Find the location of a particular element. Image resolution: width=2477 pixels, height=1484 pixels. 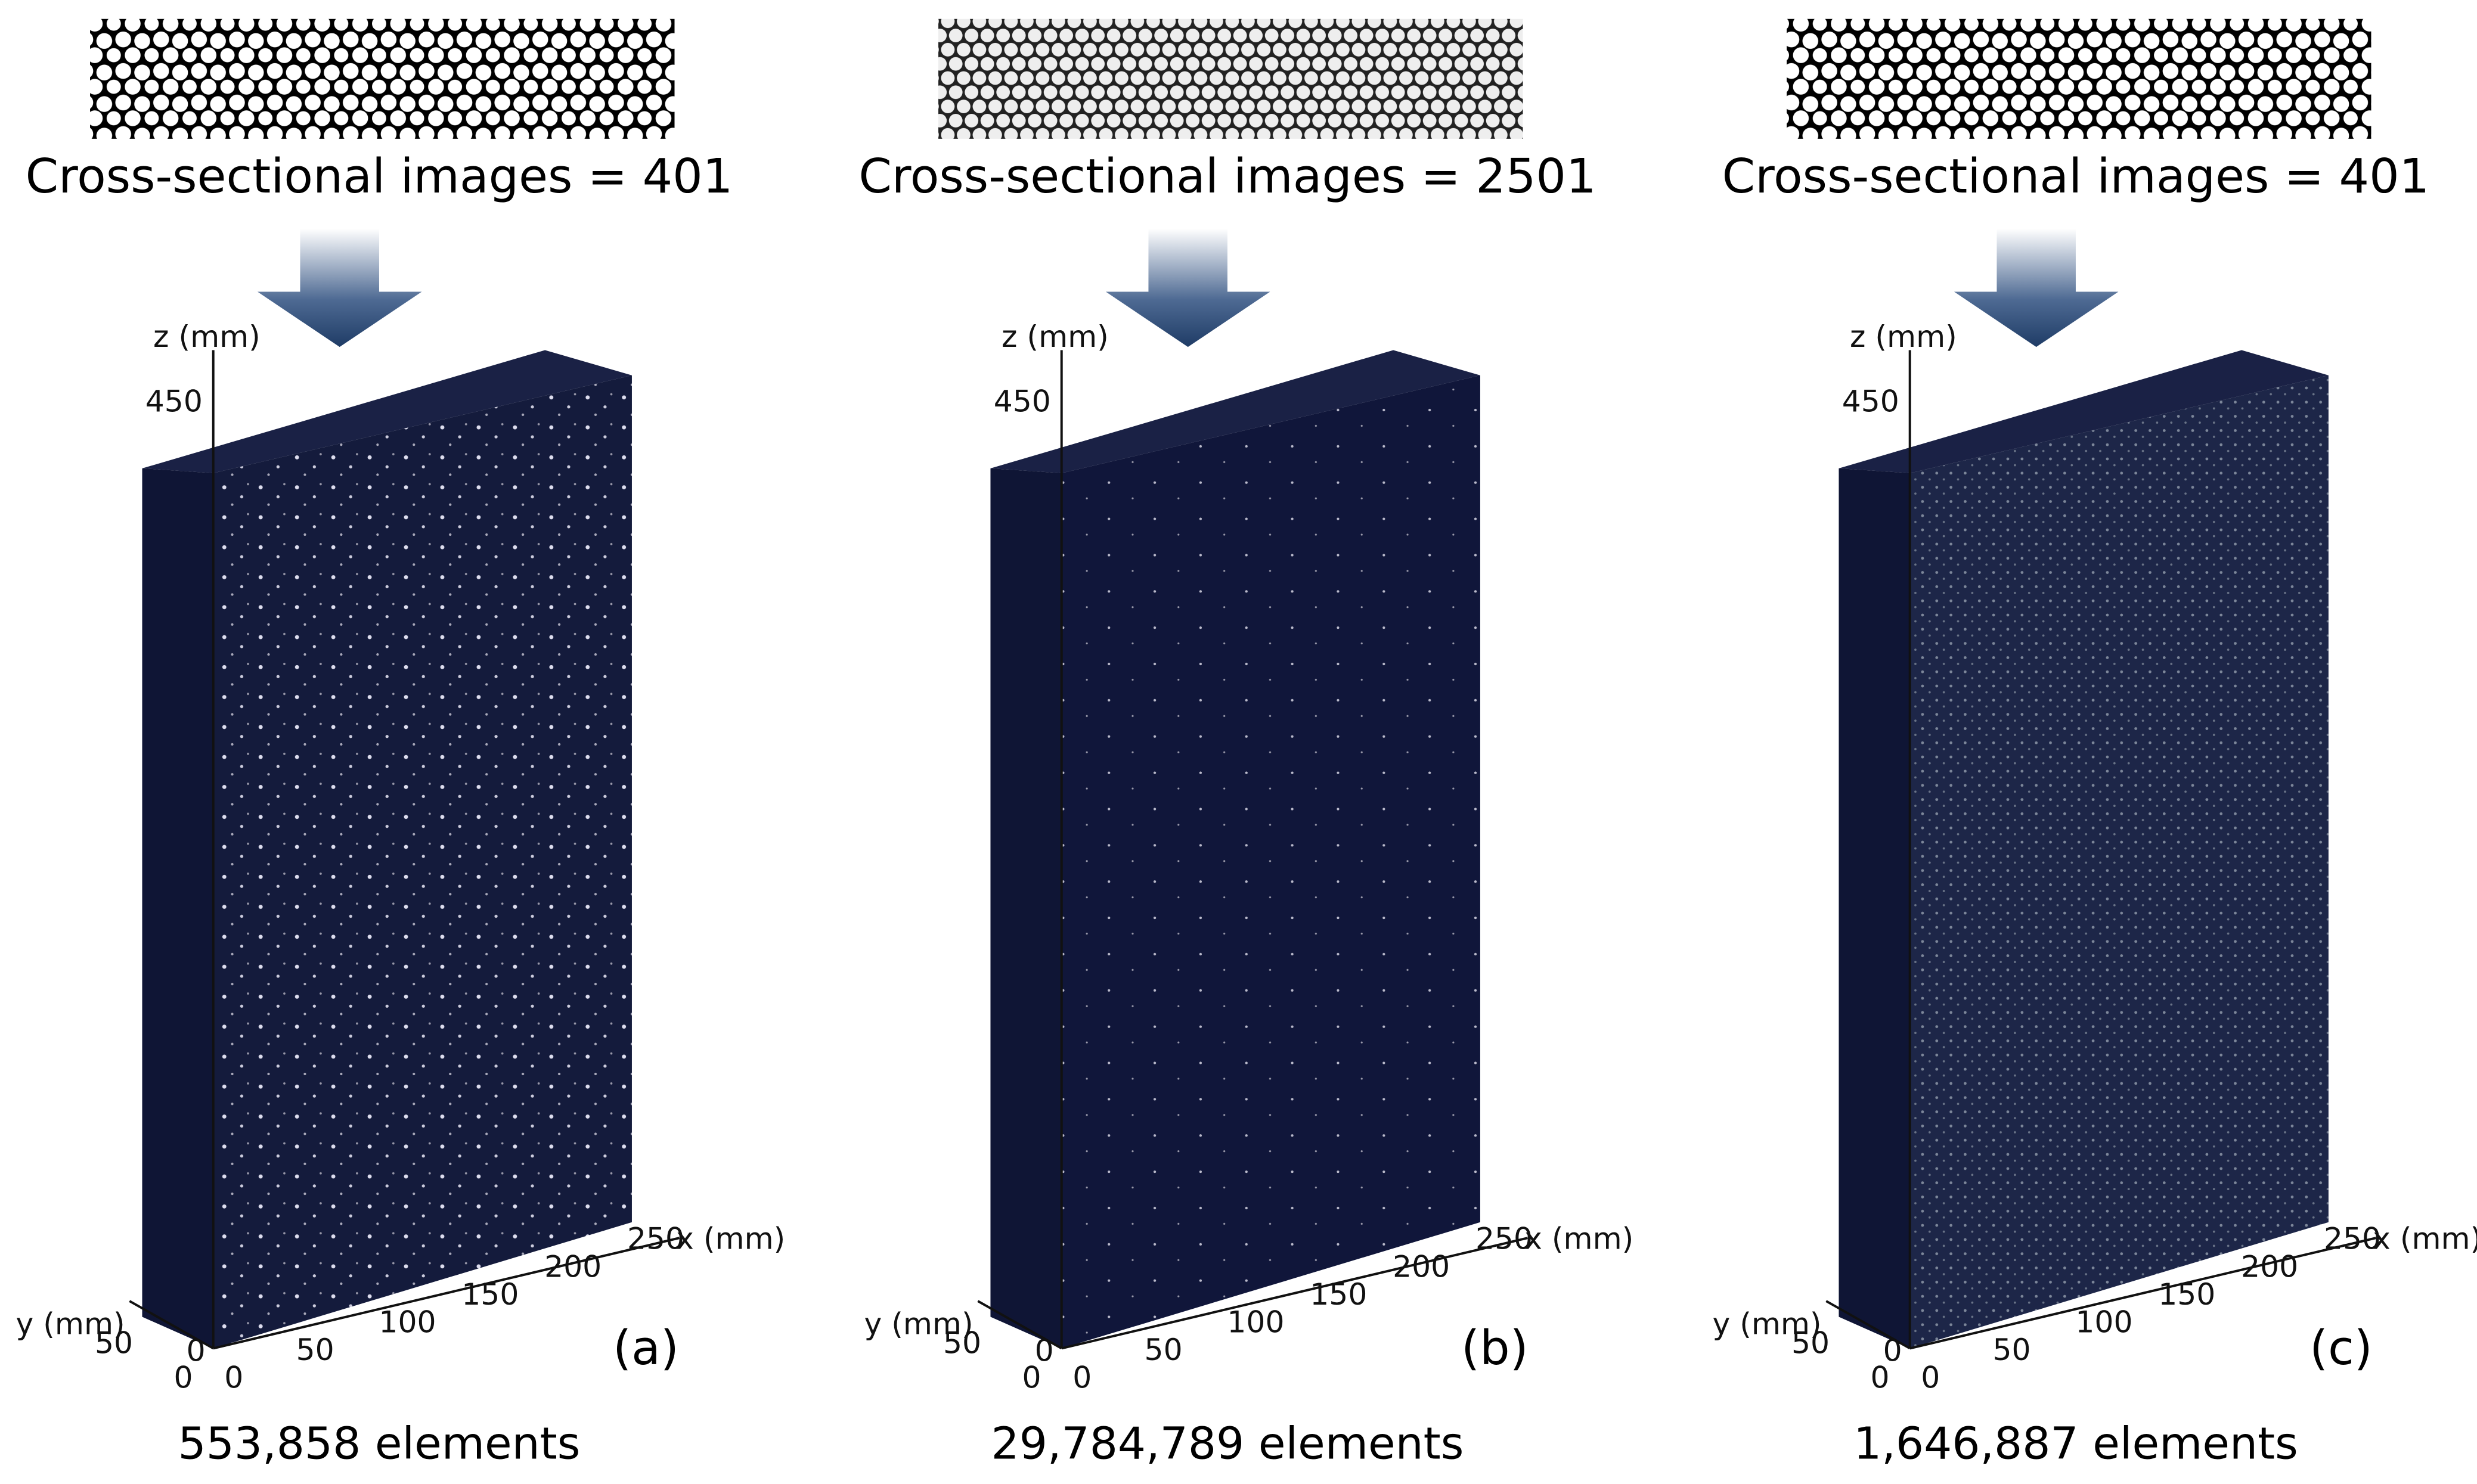

element-count: 553,858 elements is located at coordinates (379, 1444).